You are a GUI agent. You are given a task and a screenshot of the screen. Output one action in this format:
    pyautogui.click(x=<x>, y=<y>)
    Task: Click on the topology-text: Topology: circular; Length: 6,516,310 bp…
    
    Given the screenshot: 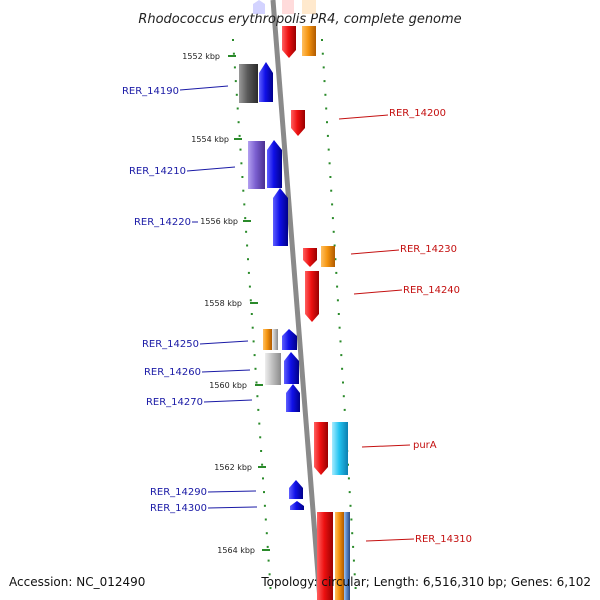 What is the action you would take?
    pyautogui.click(x=425, y=582)
    